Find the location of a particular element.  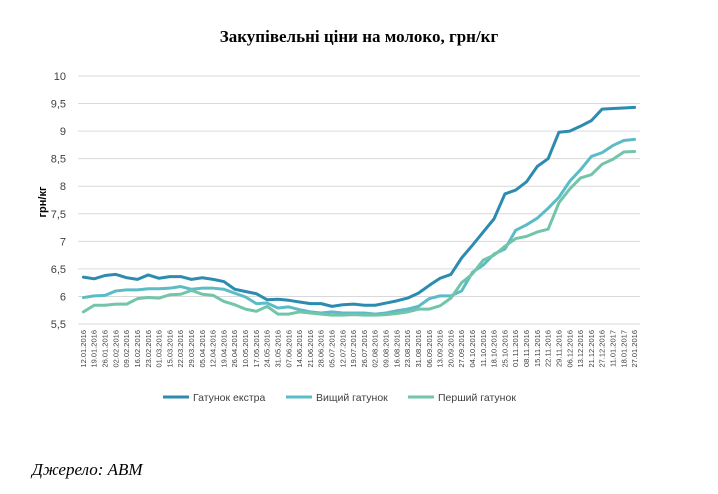

x-tick-label: 22.03.2016 is located at coordinates (180, 349).